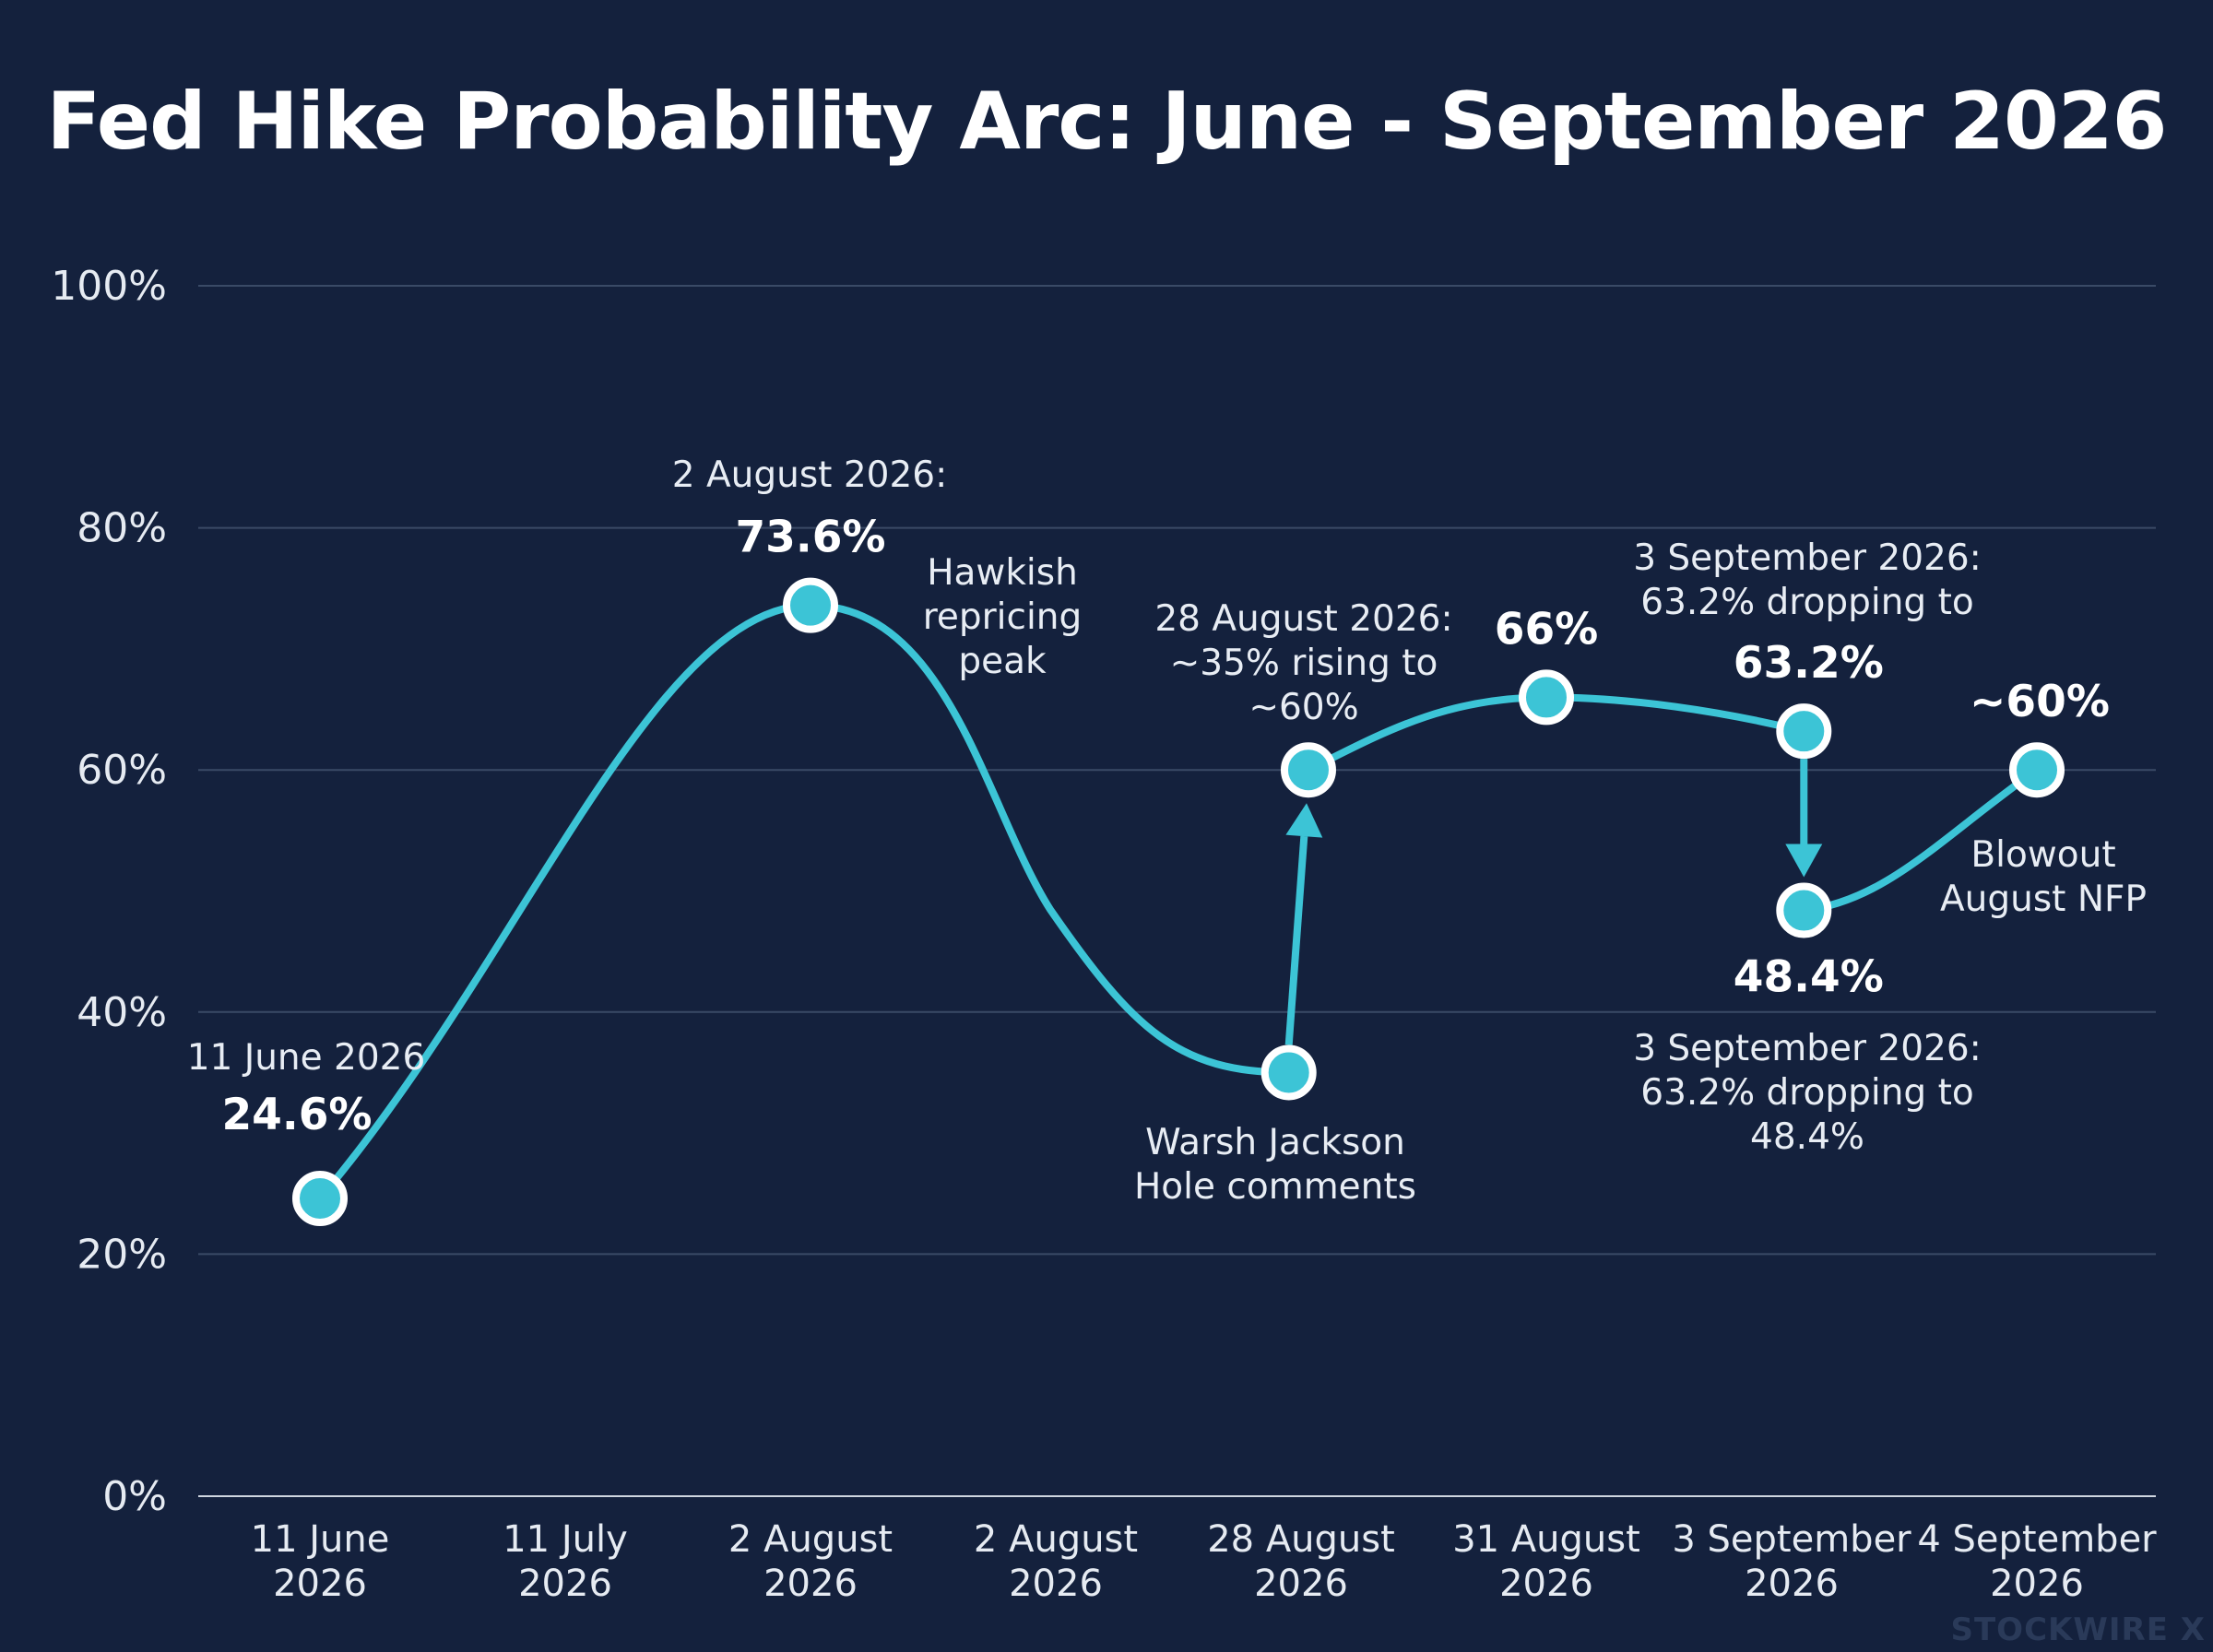 The image size is (2213, 1652). Describe the element at coordinates (1296, 940) in the screenshot. I see `rise-arrow-shaft` at that location.